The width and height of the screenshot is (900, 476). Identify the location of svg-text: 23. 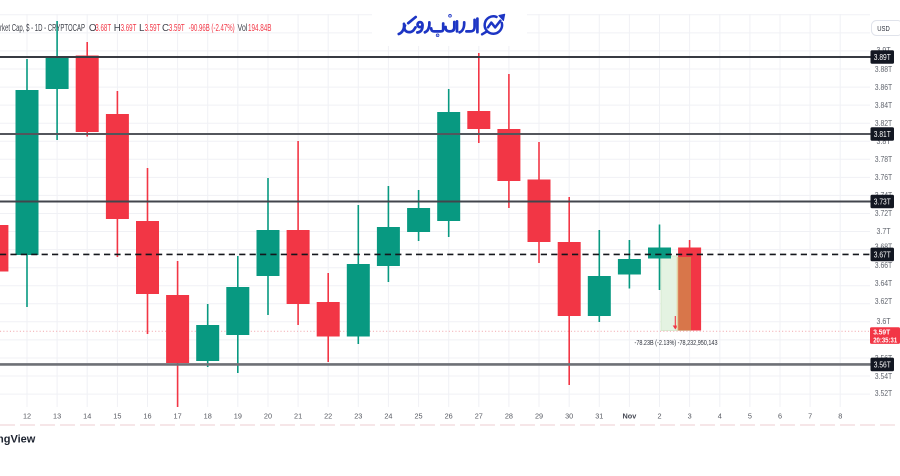
(358, 415).